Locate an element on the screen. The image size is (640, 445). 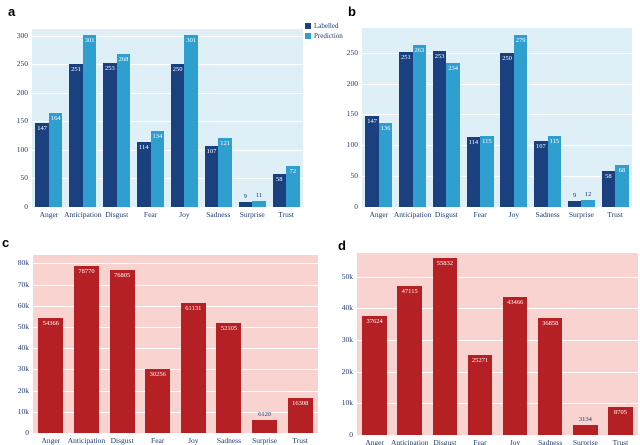
legend-label-labelled: Labelled is located at coordinates (326, 26).